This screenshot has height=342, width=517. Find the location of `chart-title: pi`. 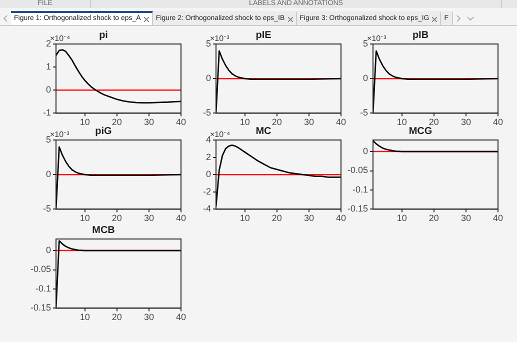

chart-title: pi is located at coordinates (103, 35).